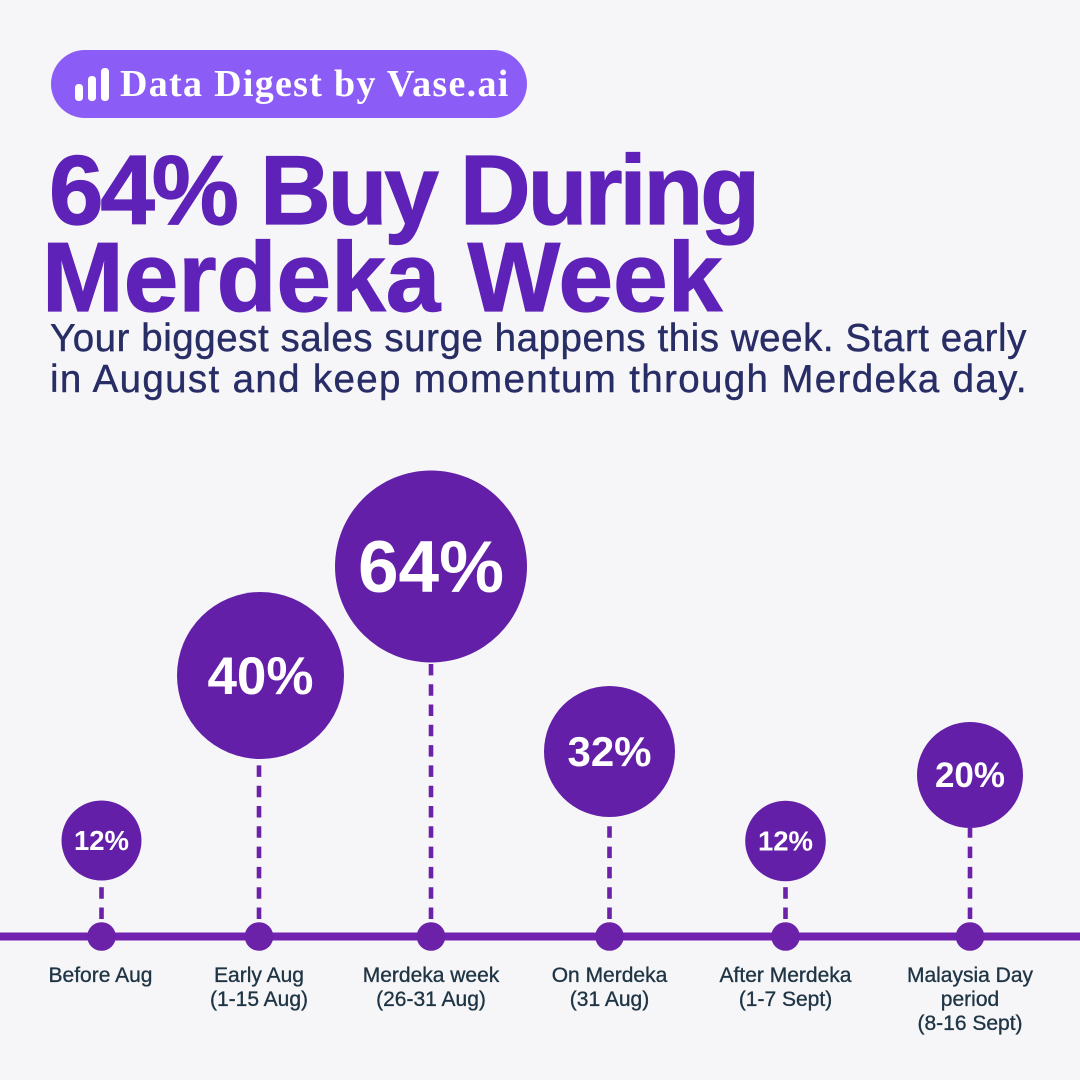  I want to click on svg-text: Early Aug, so click(259, 975).